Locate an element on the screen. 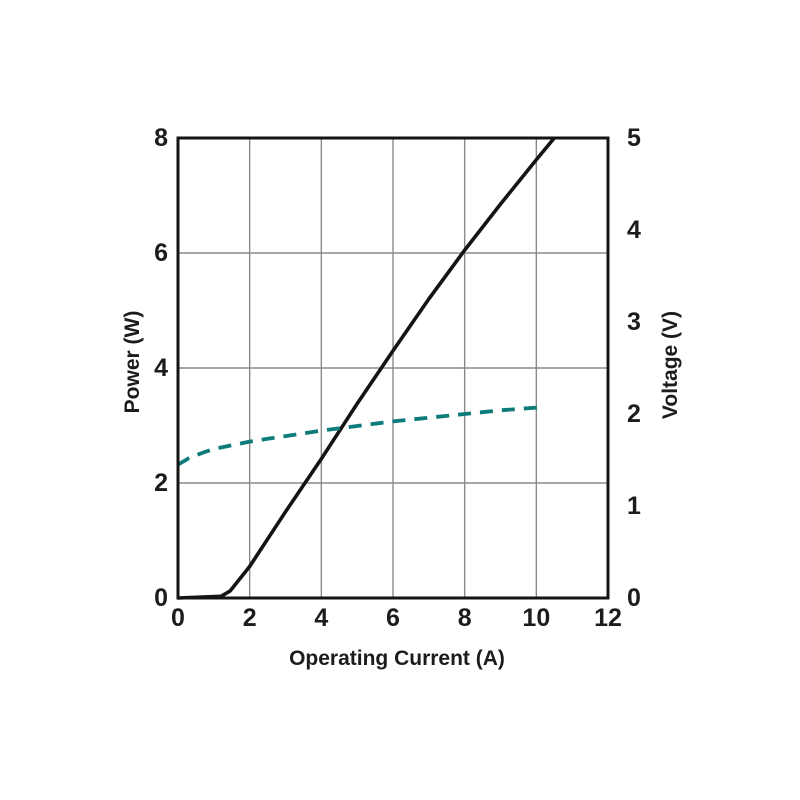 Image resolution: width=800 pixels, height=800 pixels. right-y-tick-label: 1 is located at coordinates (634, 506).